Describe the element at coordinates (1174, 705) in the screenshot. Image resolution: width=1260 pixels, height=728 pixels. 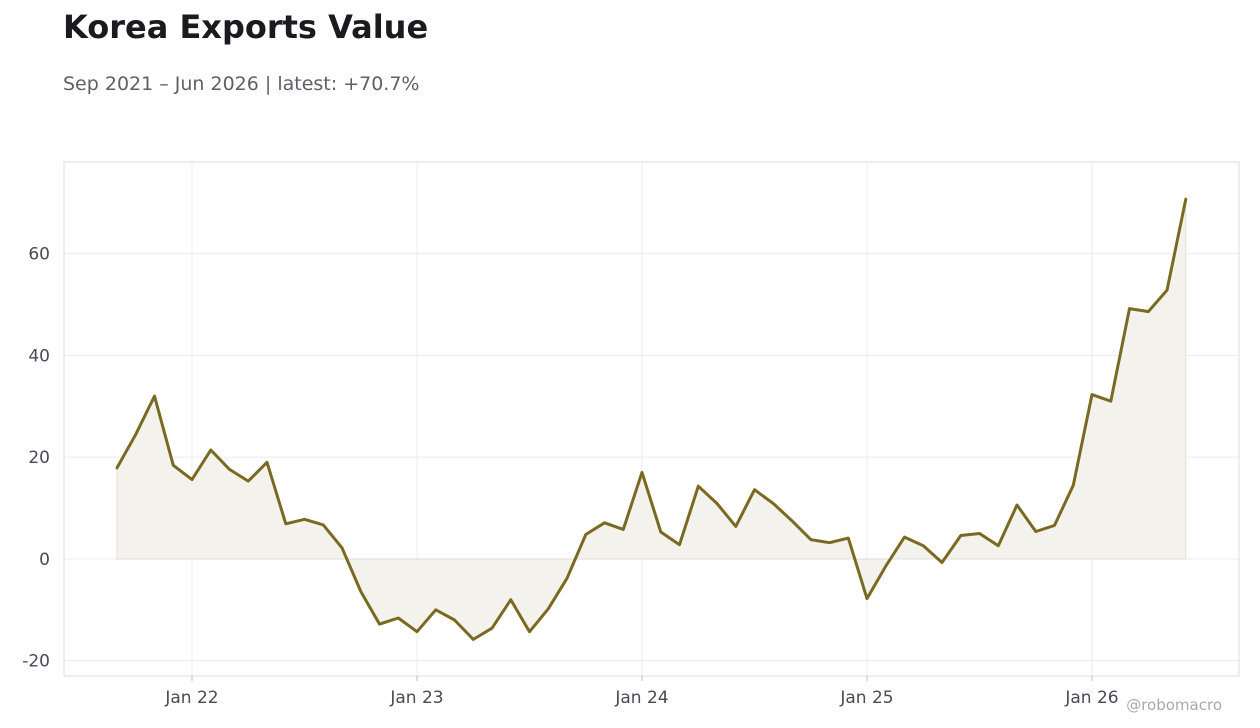
I see `watermark: @robomacro` at that location.